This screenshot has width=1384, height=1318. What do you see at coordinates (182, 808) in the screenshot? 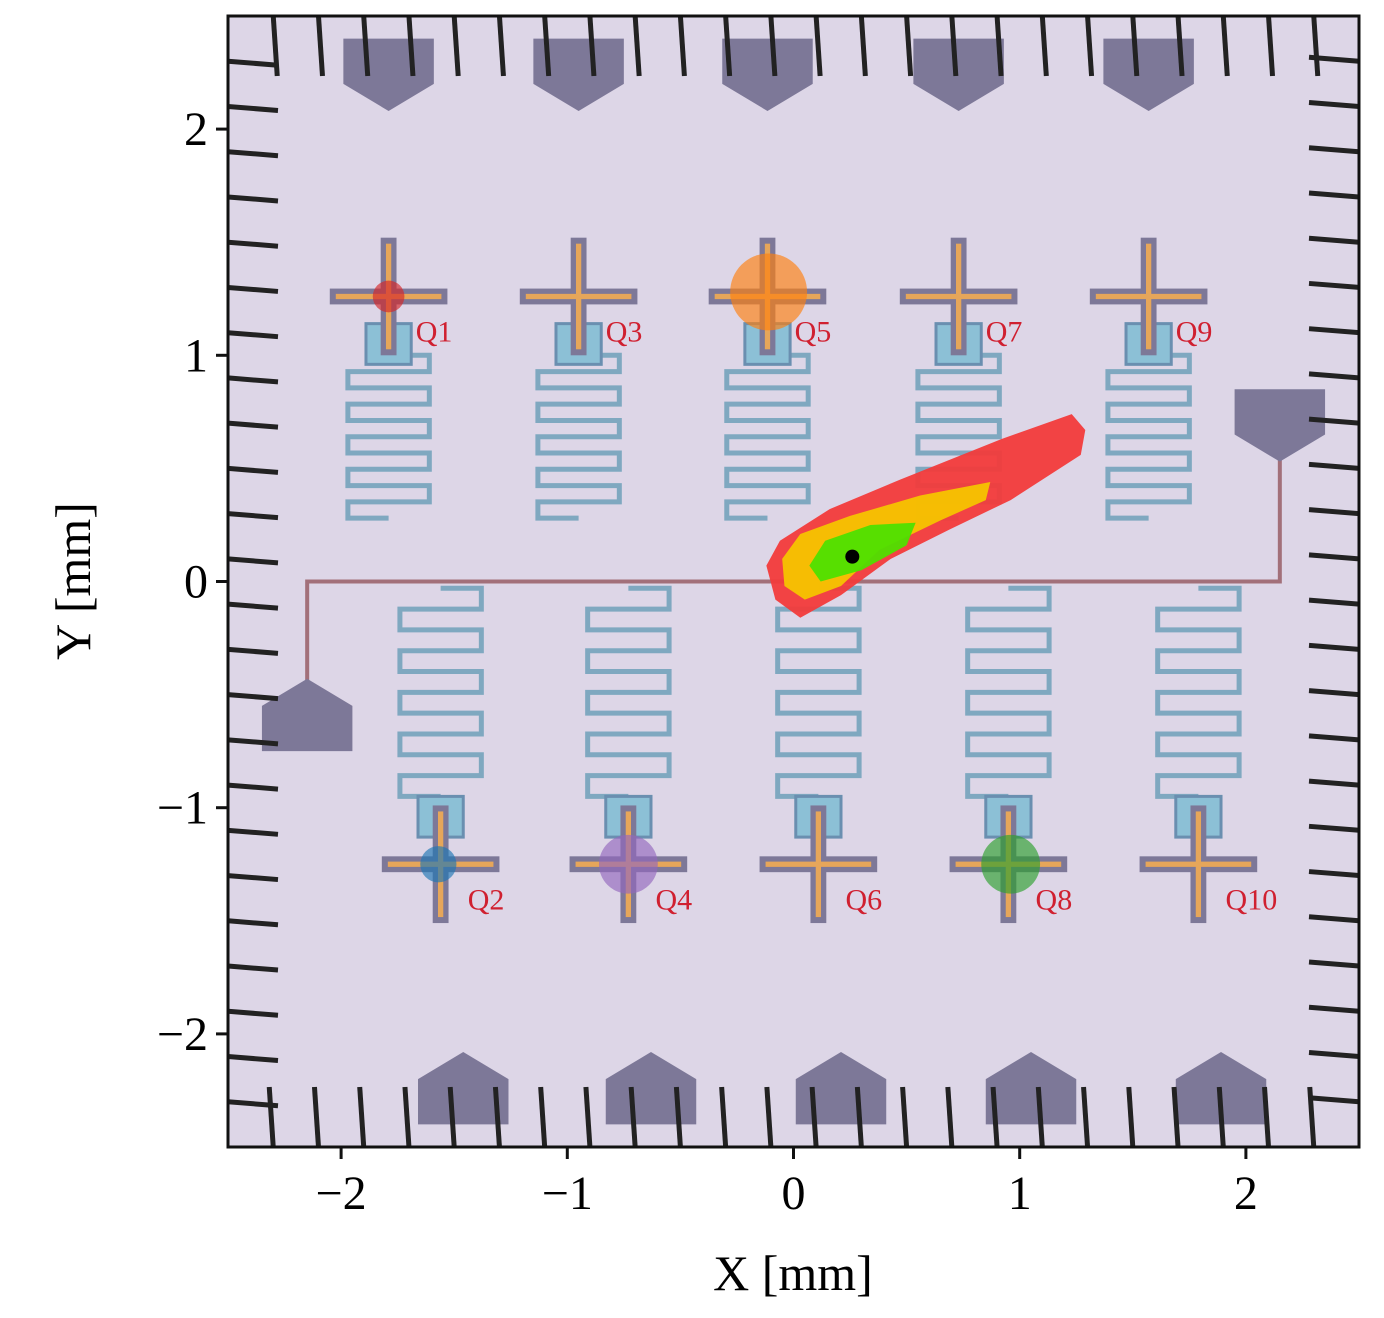
I see `y-tick-label: −1` at bounding box center [182, 808].